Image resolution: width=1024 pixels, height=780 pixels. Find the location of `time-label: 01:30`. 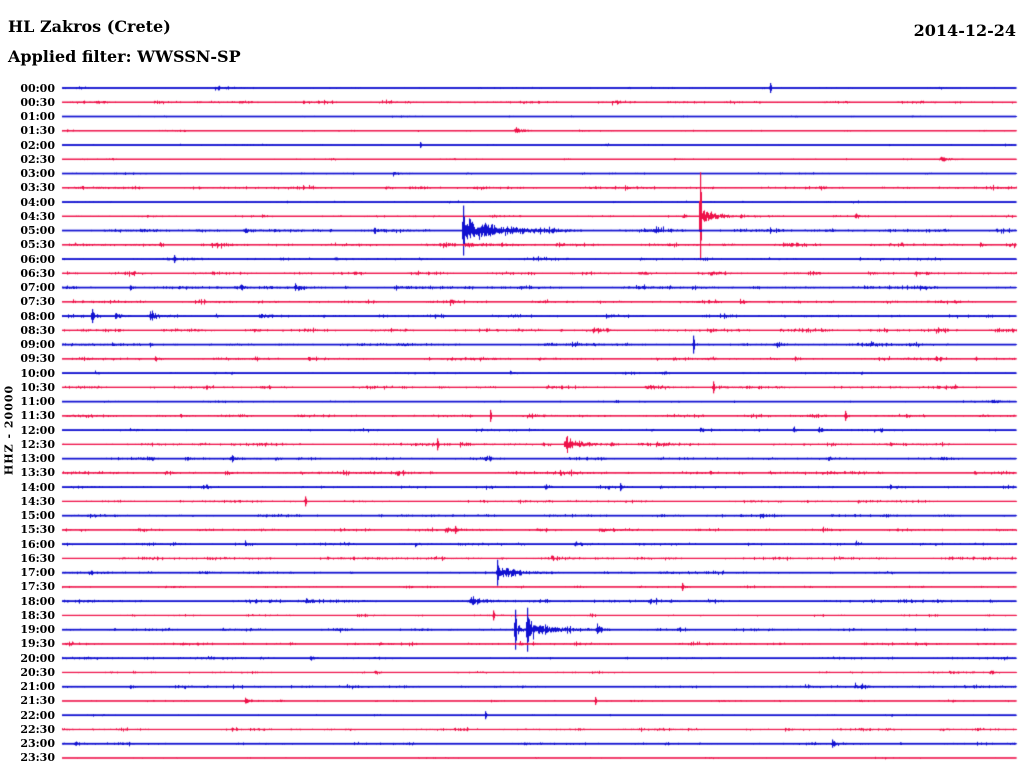

time-label: 01:30 is located at coordinates (37, 131).